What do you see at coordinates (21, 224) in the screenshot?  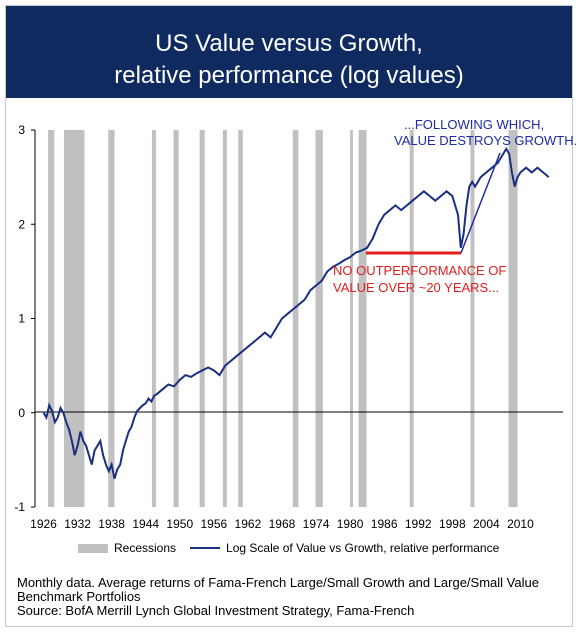 I see `y-tick-label: 2` at bounding box center [21, 224].